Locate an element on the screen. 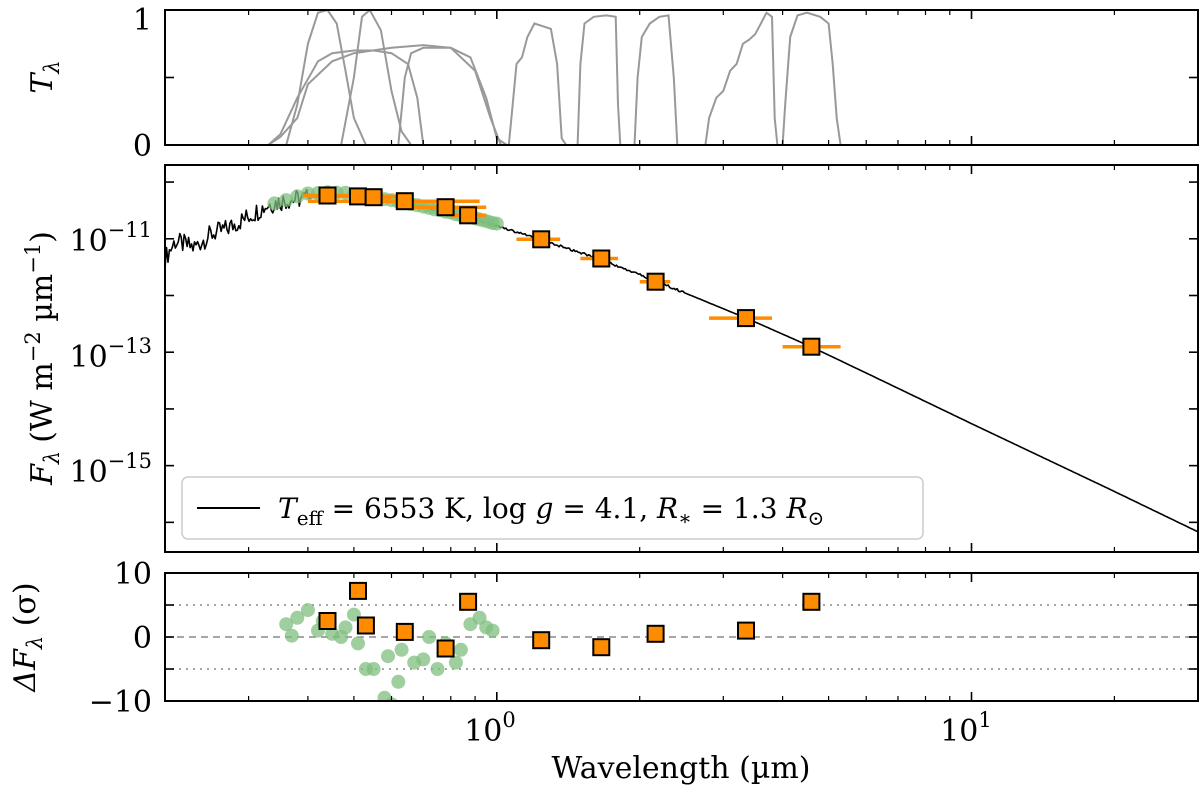 Image resolution: width=1200 pixels, height=789 pixels. sed-ylabel-sub: λ is located at coordinates (52, 458).